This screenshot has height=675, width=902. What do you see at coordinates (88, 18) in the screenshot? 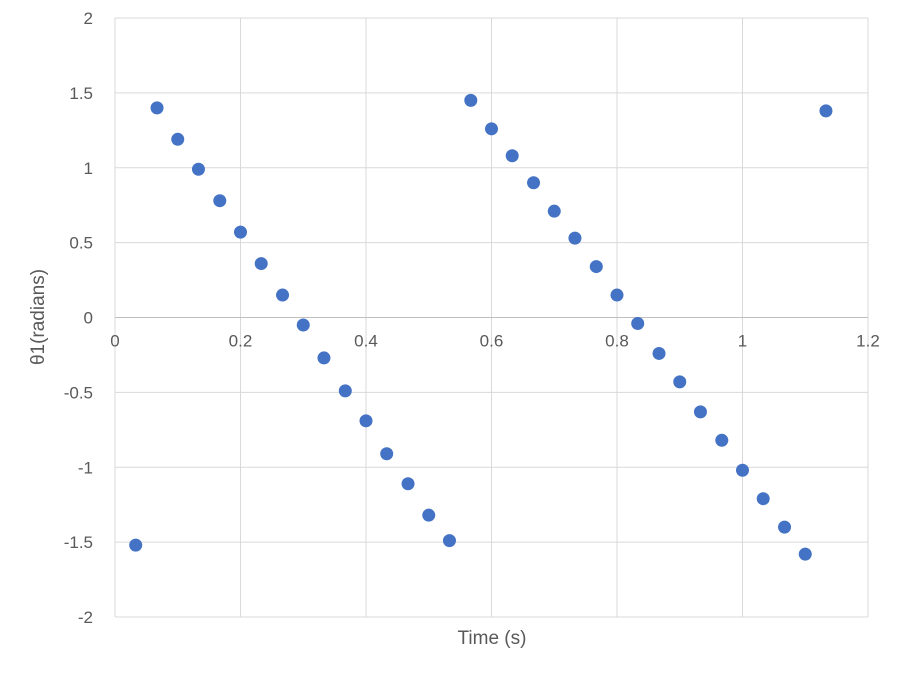
I see `y-tick-label: 2` at bounding box center [88, 18].